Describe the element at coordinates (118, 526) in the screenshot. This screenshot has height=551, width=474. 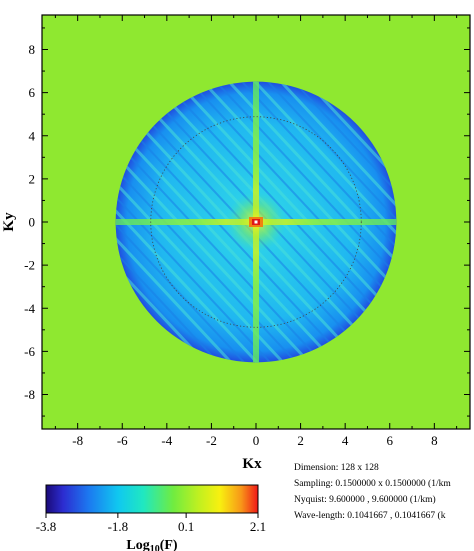
I see `colorbar-tick-label: -1.8` at that location.